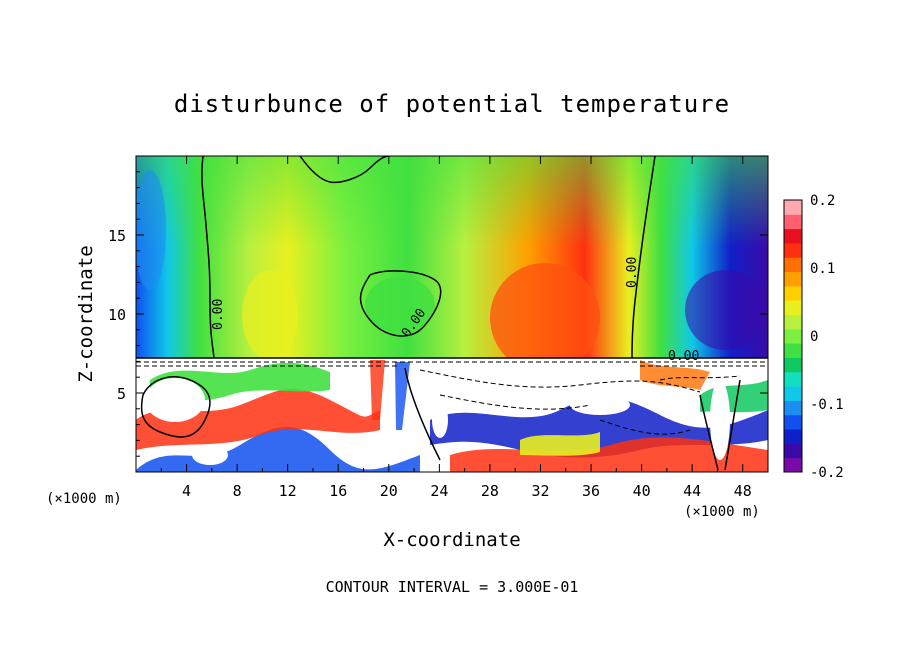 Image resolution: width=904 pixels, height=654 pixels. I want to click on x-tick-label: 28, so click(490, 491).